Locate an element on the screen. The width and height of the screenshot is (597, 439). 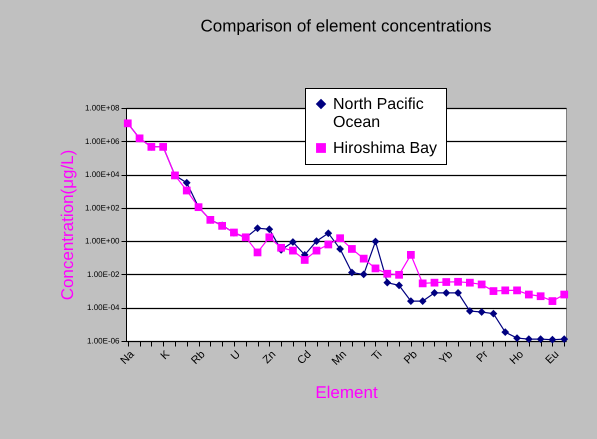
y-axis-title: Concentration(μg/L) is located at coordinates (68, 225).